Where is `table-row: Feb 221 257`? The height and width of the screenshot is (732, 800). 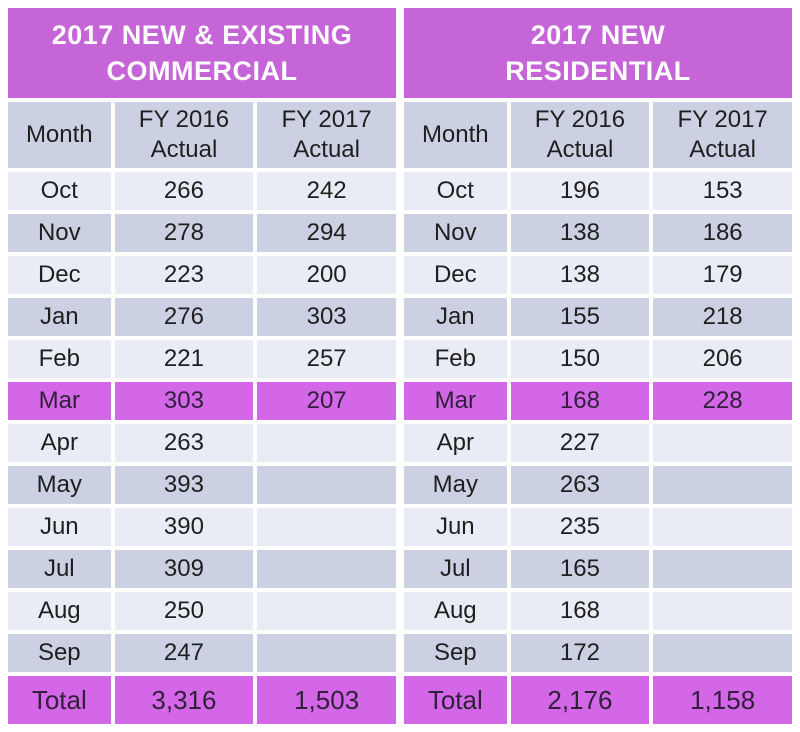
table-row: Feb 221 257 is located at coordinates (202, 359).